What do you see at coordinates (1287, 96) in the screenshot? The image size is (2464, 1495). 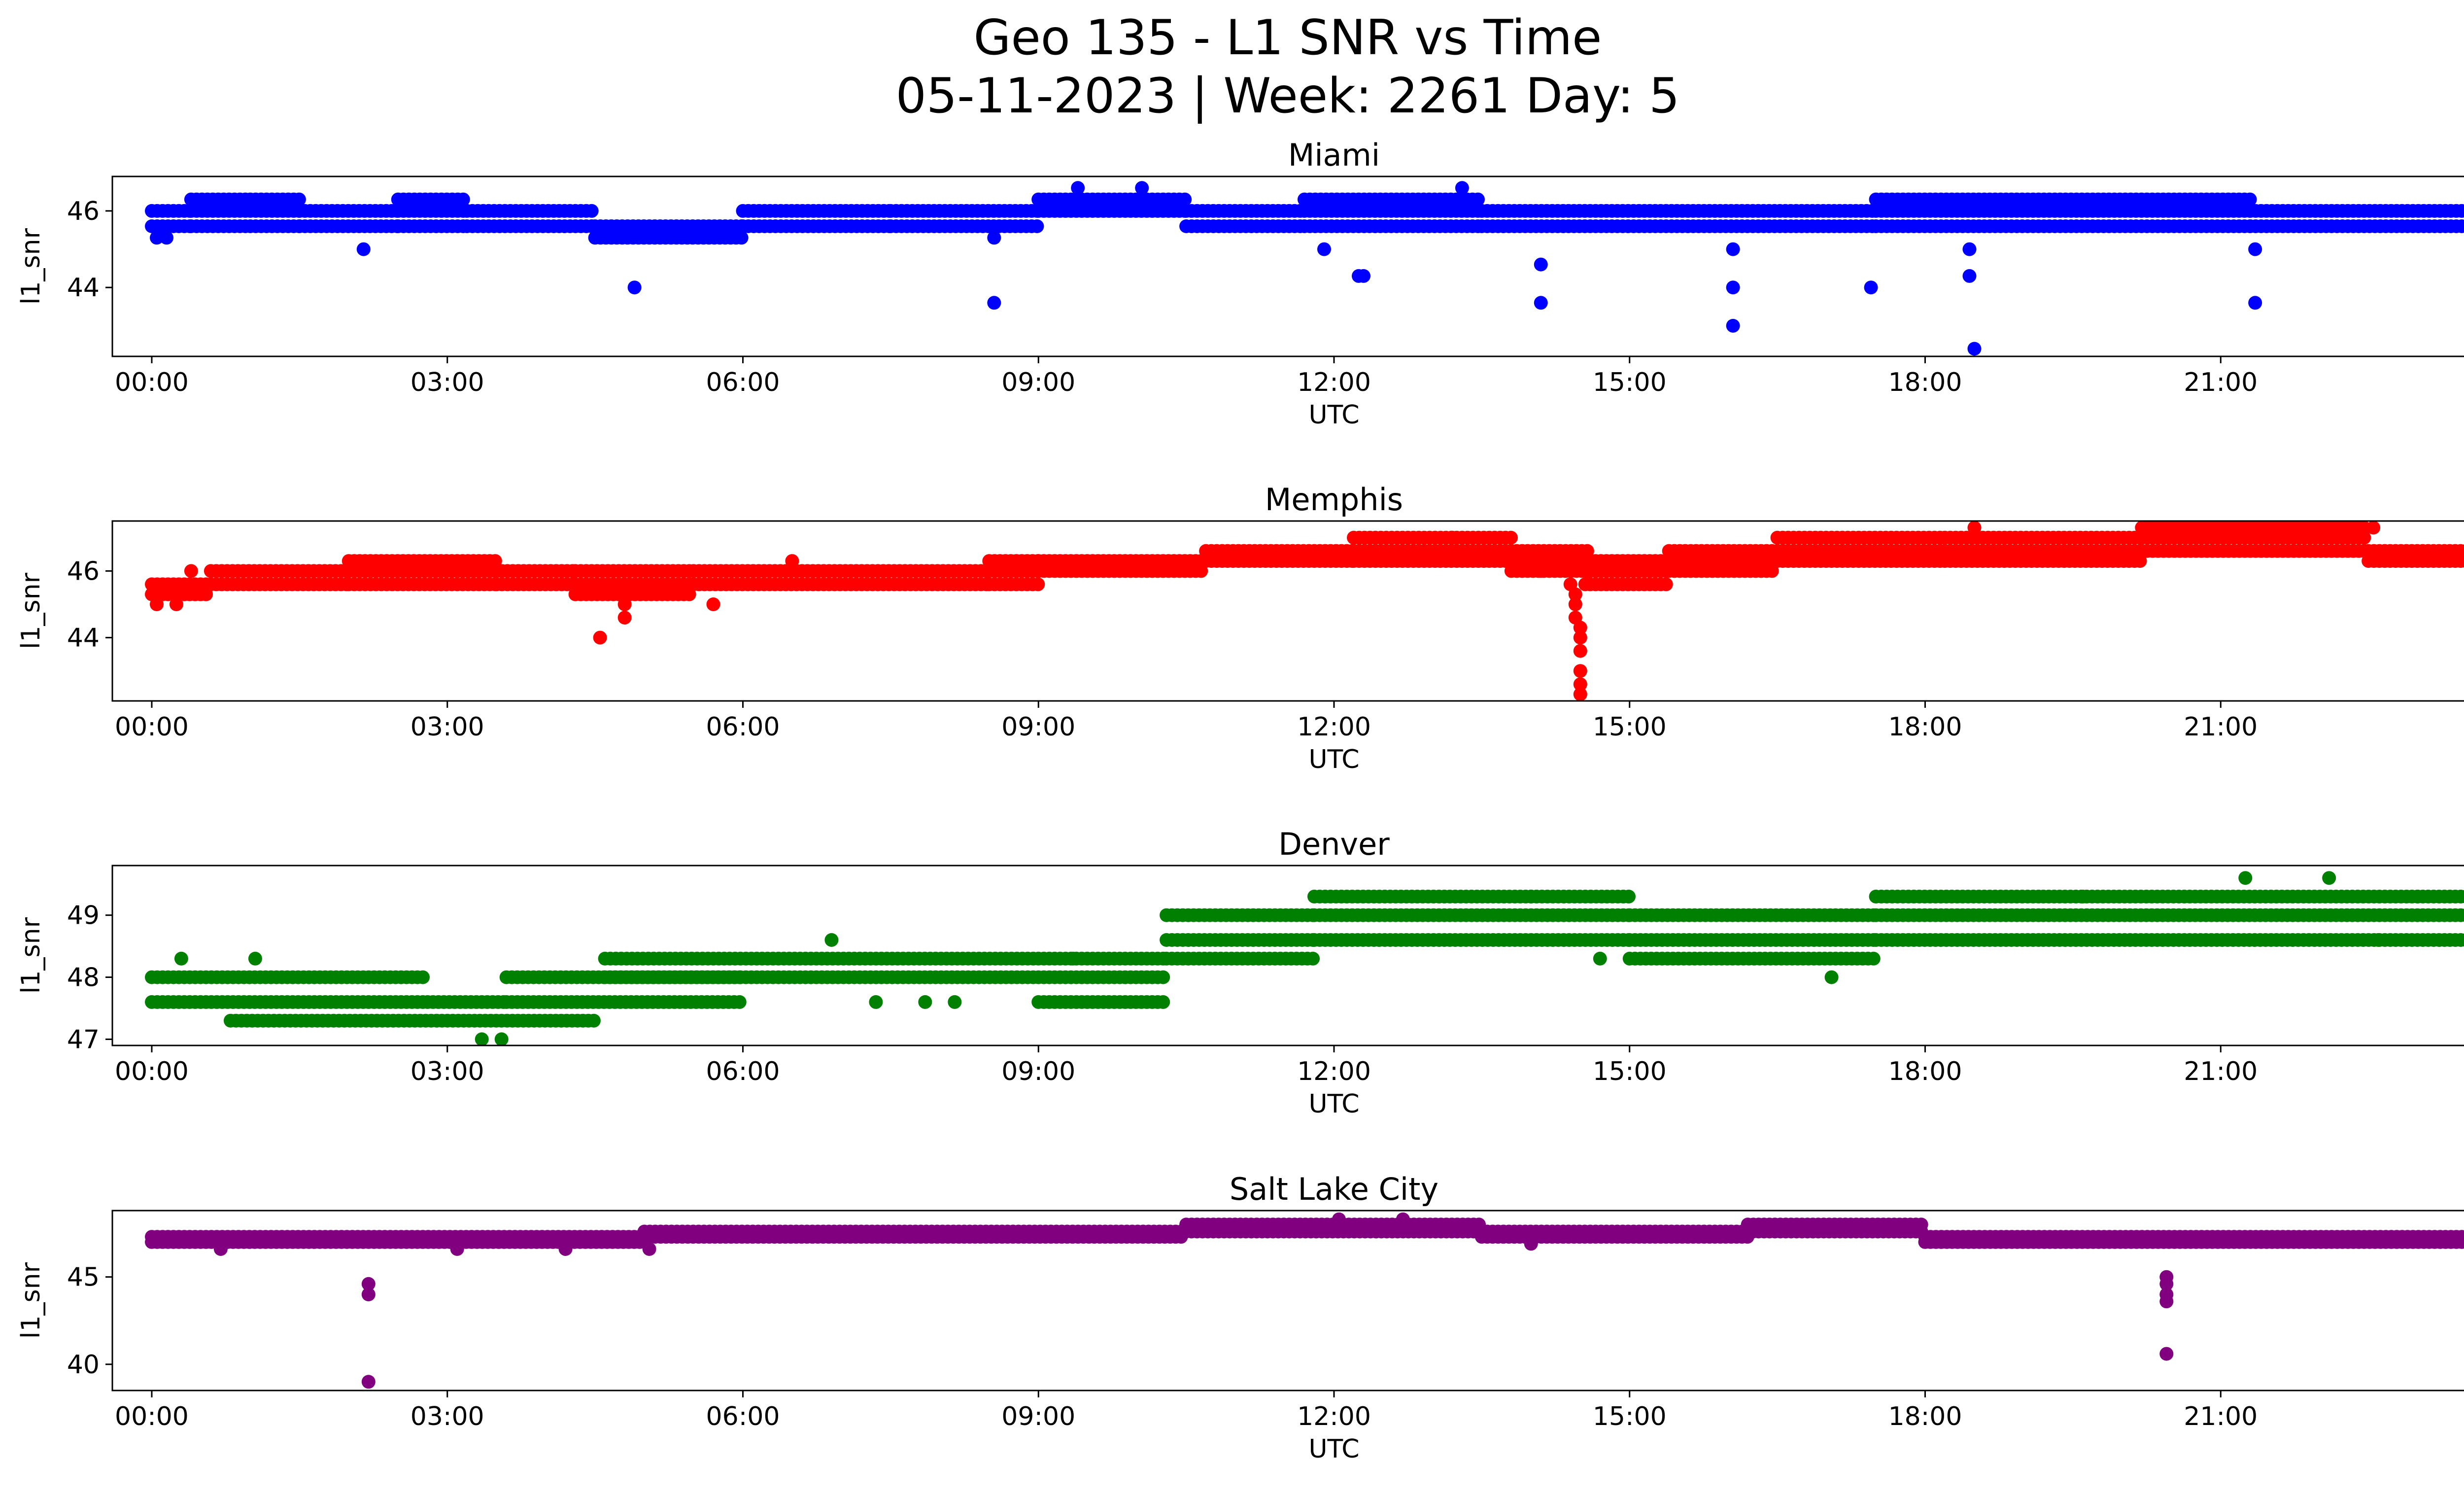 I see `figure-title-line-2: 05-11-2023 | Week: 2261 Day: 5` at bounding box center [1287, 96].